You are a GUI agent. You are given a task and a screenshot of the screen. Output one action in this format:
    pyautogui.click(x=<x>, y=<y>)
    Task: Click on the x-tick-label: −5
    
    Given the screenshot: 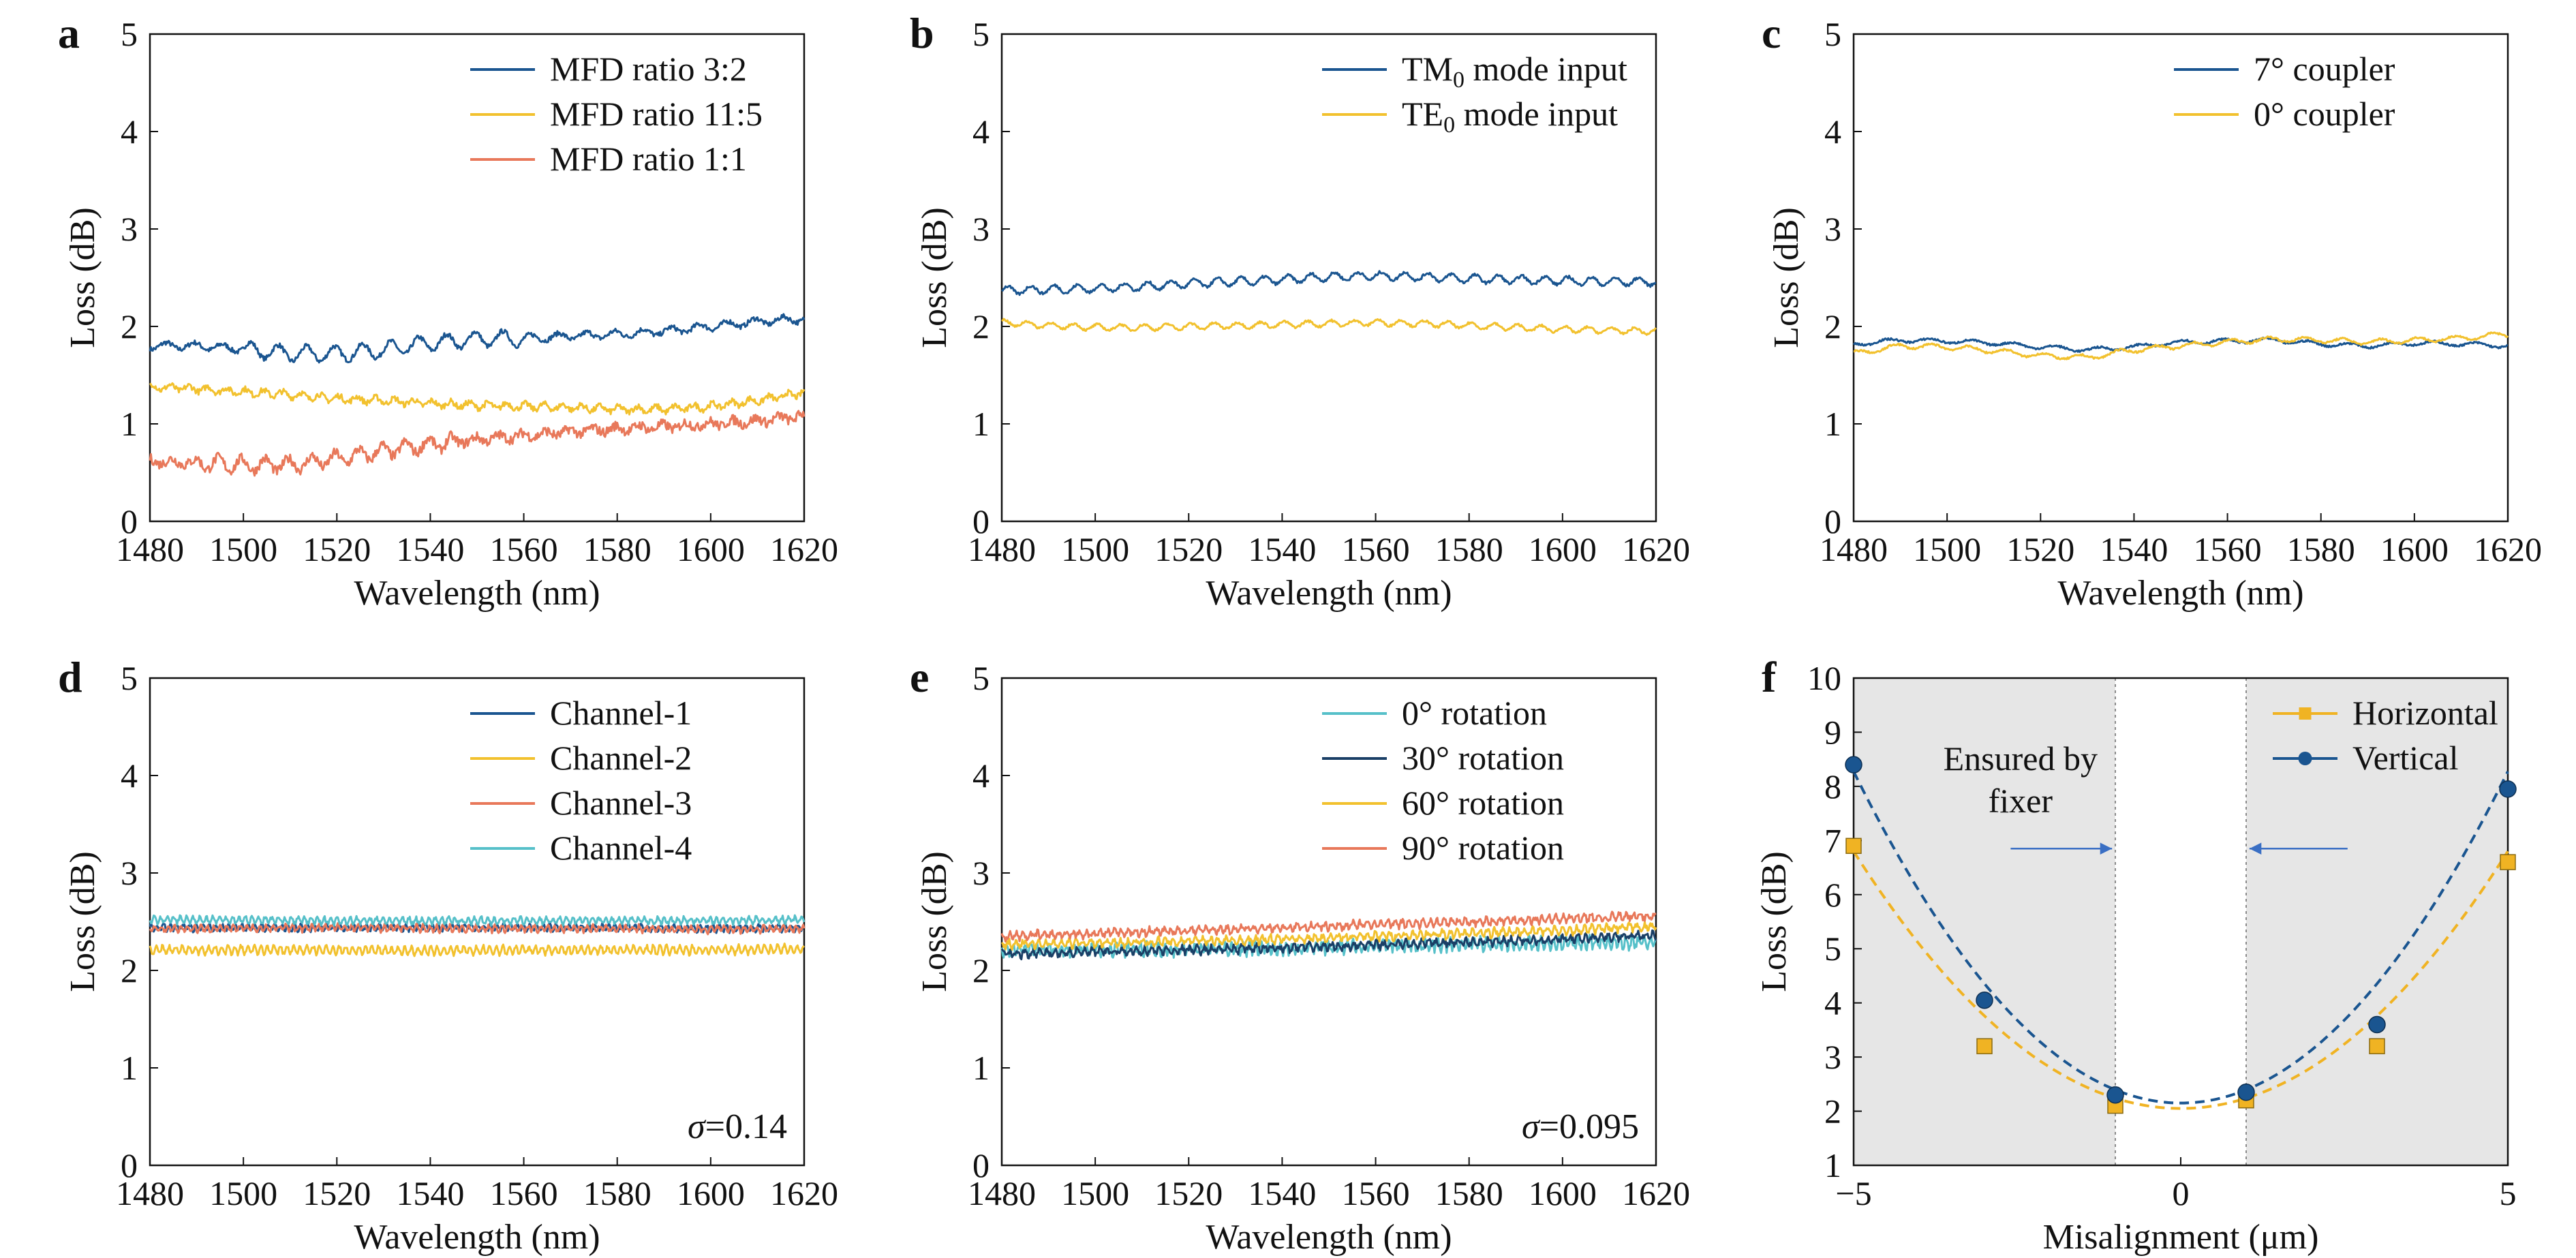 What is the action you would take?
    pyautogui.click(x=1853, y=1193)
    